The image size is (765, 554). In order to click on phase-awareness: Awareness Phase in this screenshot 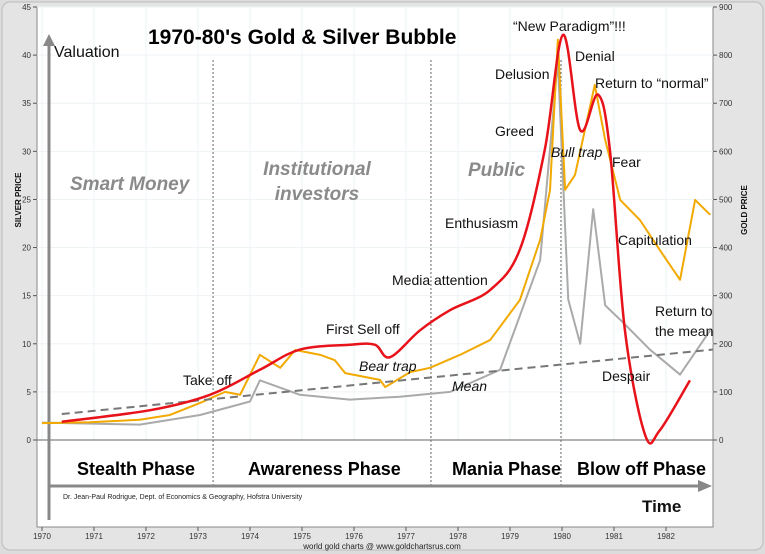, I will do `click(324, 469)`.